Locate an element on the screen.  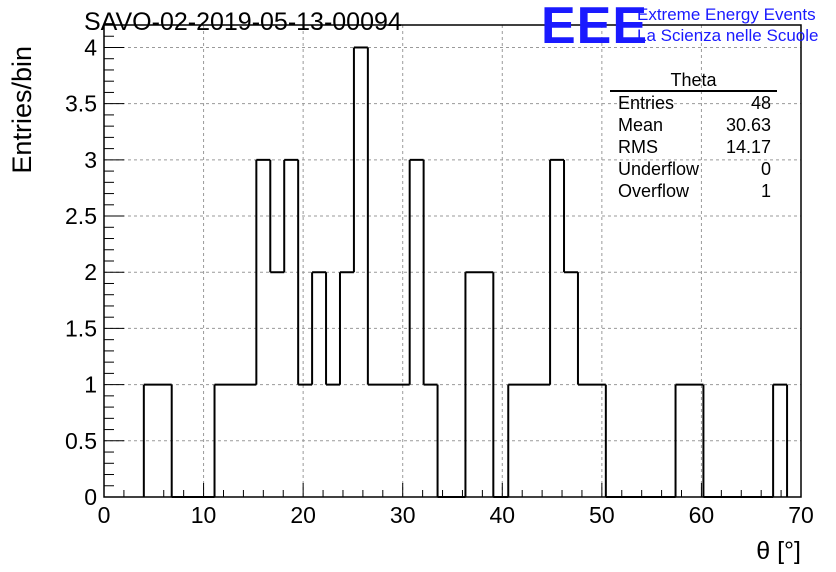
y-tick-label: 1.5 is located at coordinates (81, 328).